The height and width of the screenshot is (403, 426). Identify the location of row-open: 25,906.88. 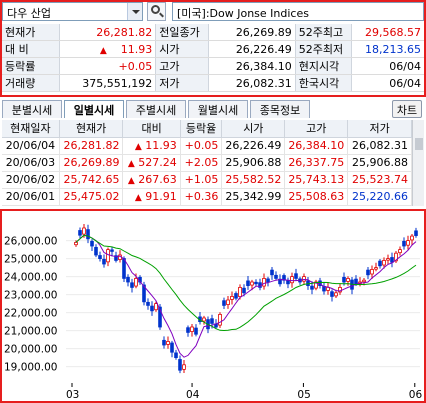
(253, 163).